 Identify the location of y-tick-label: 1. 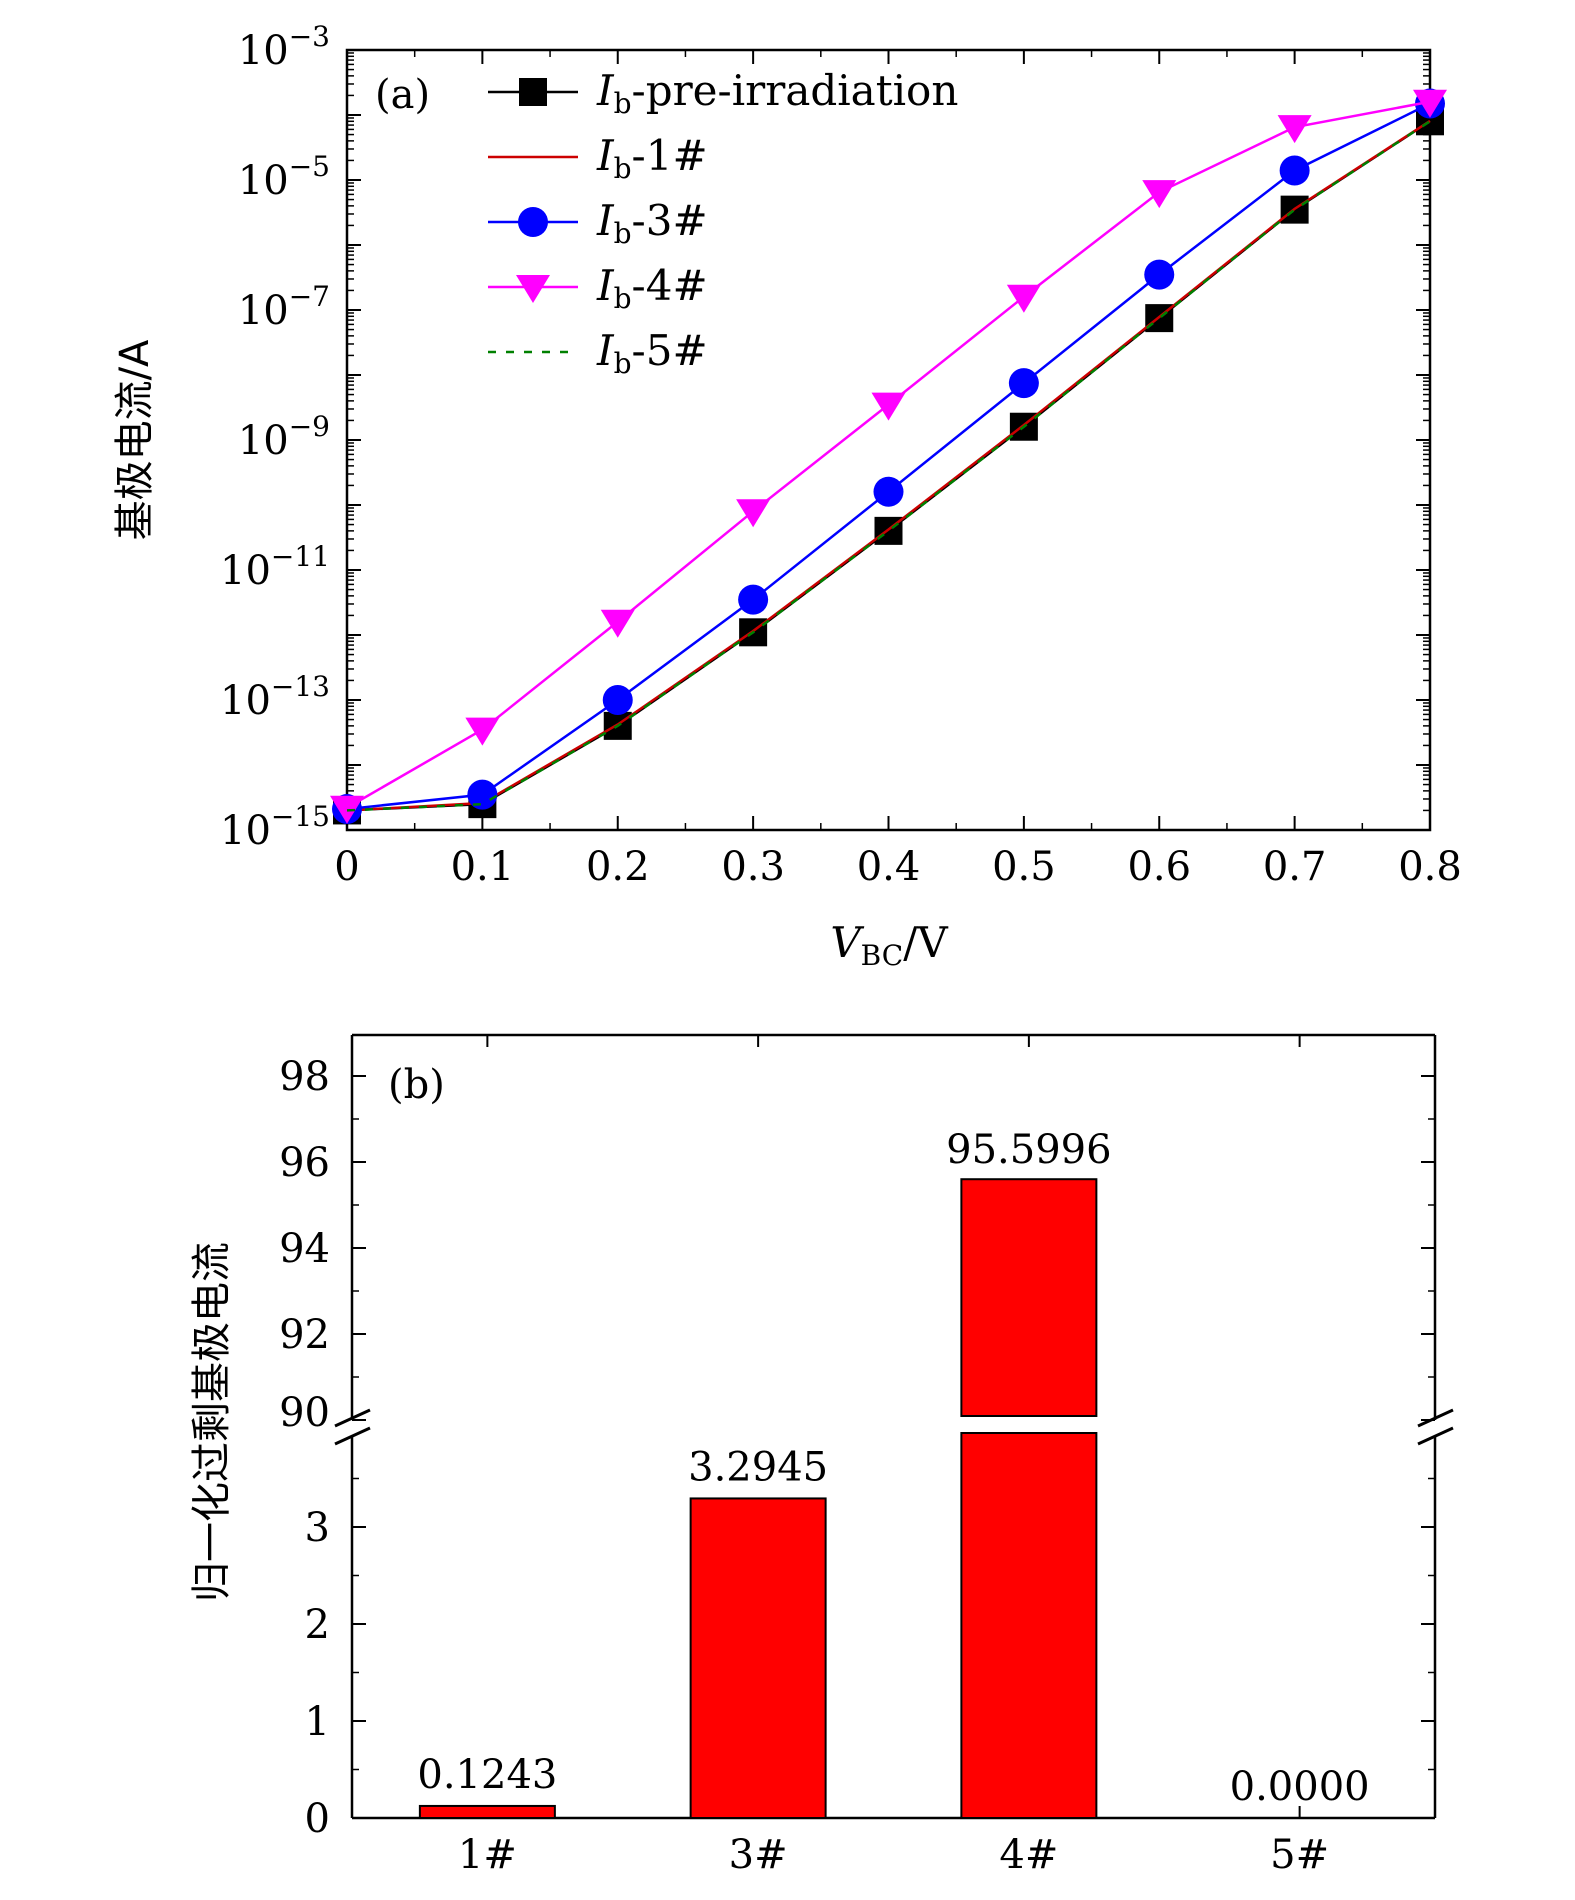
(317, 1722).